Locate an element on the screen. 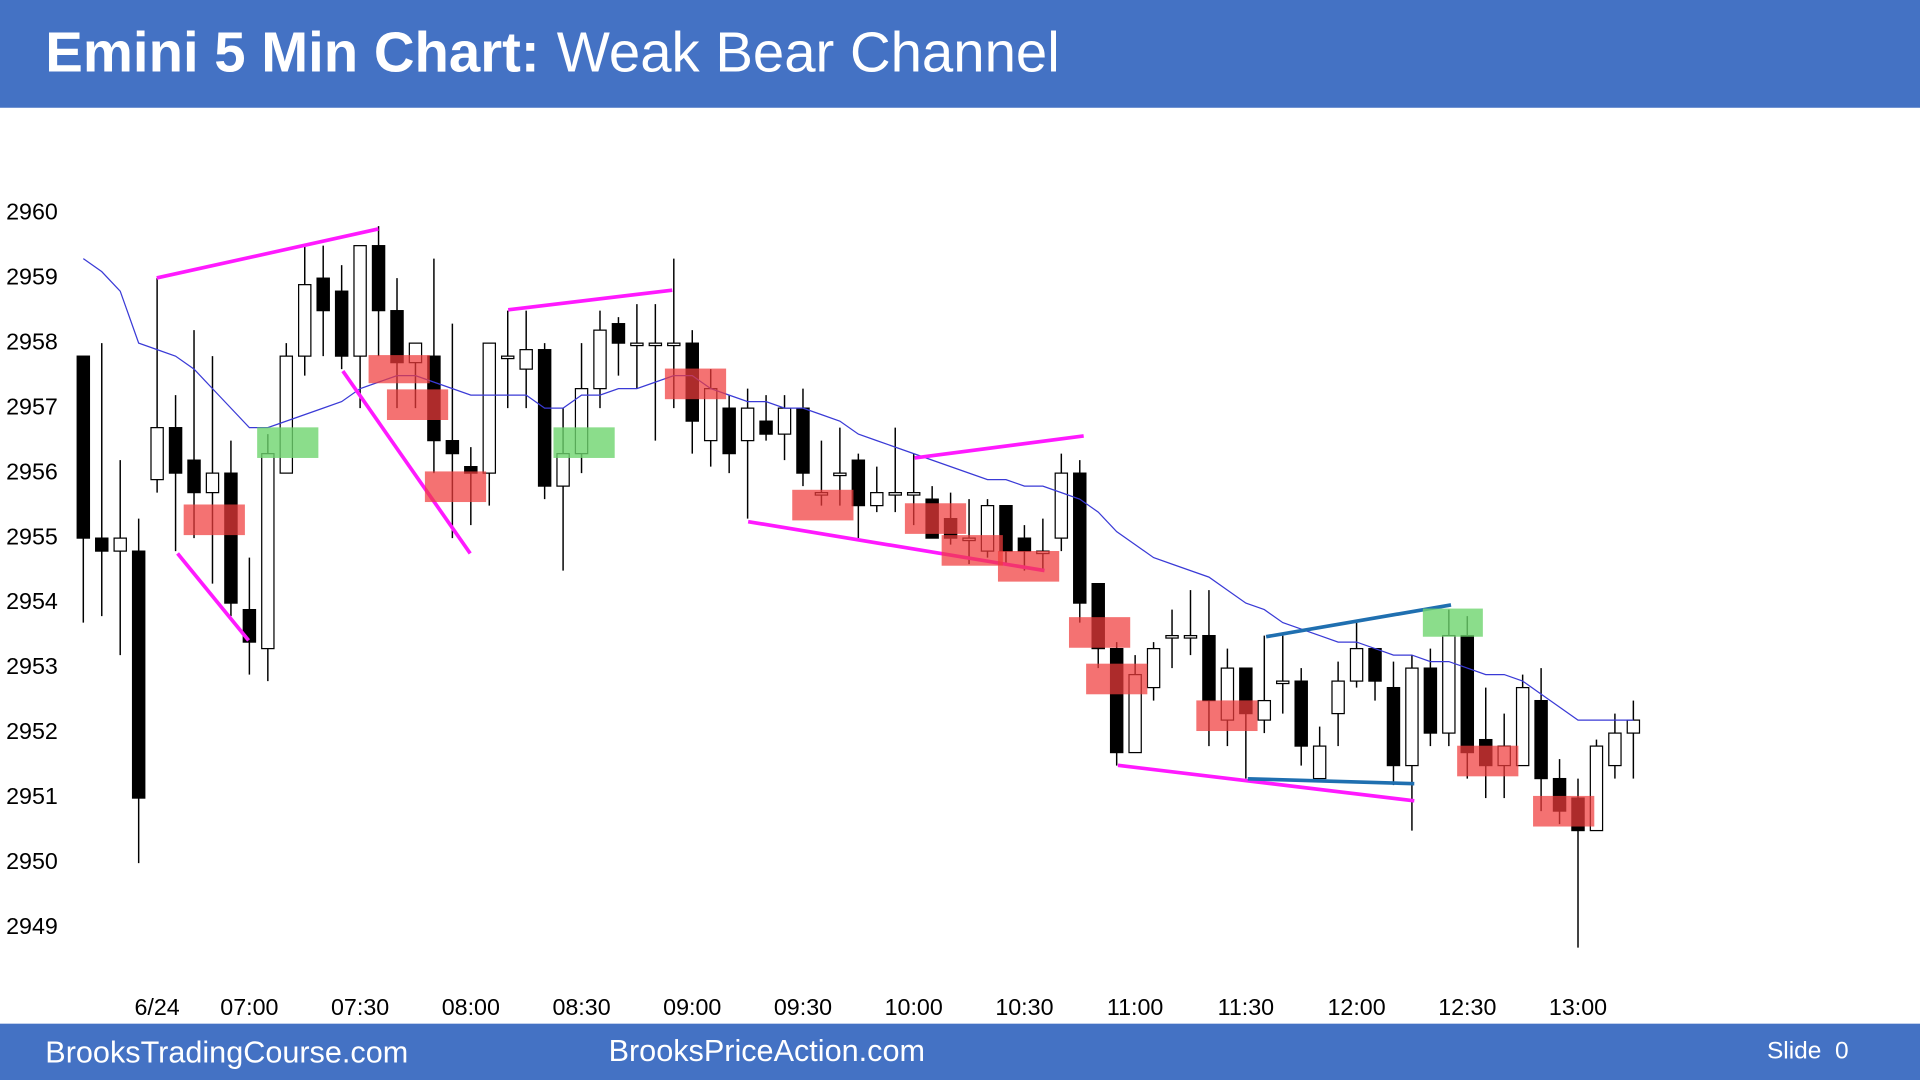 This screenshot has height=1080, width=1920. footer-center: BrooksPriceAction.com is located at coordinates (767, 1051).